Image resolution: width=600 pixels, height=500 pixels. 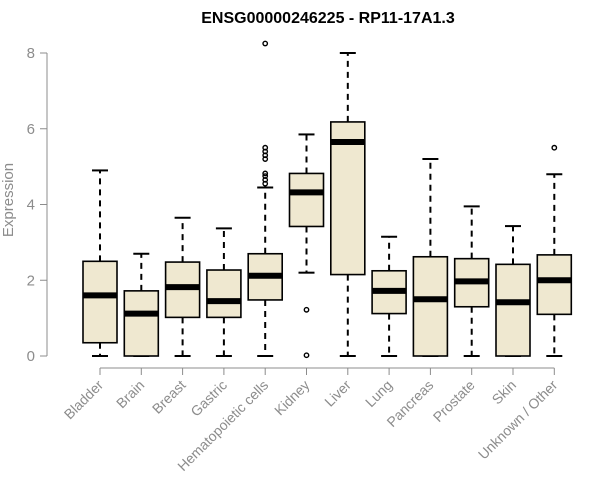 What do you see at coordinates (378, 393) in the screenshot?
I see `x-tick-label: Lung` at bounding box center [378, 393].